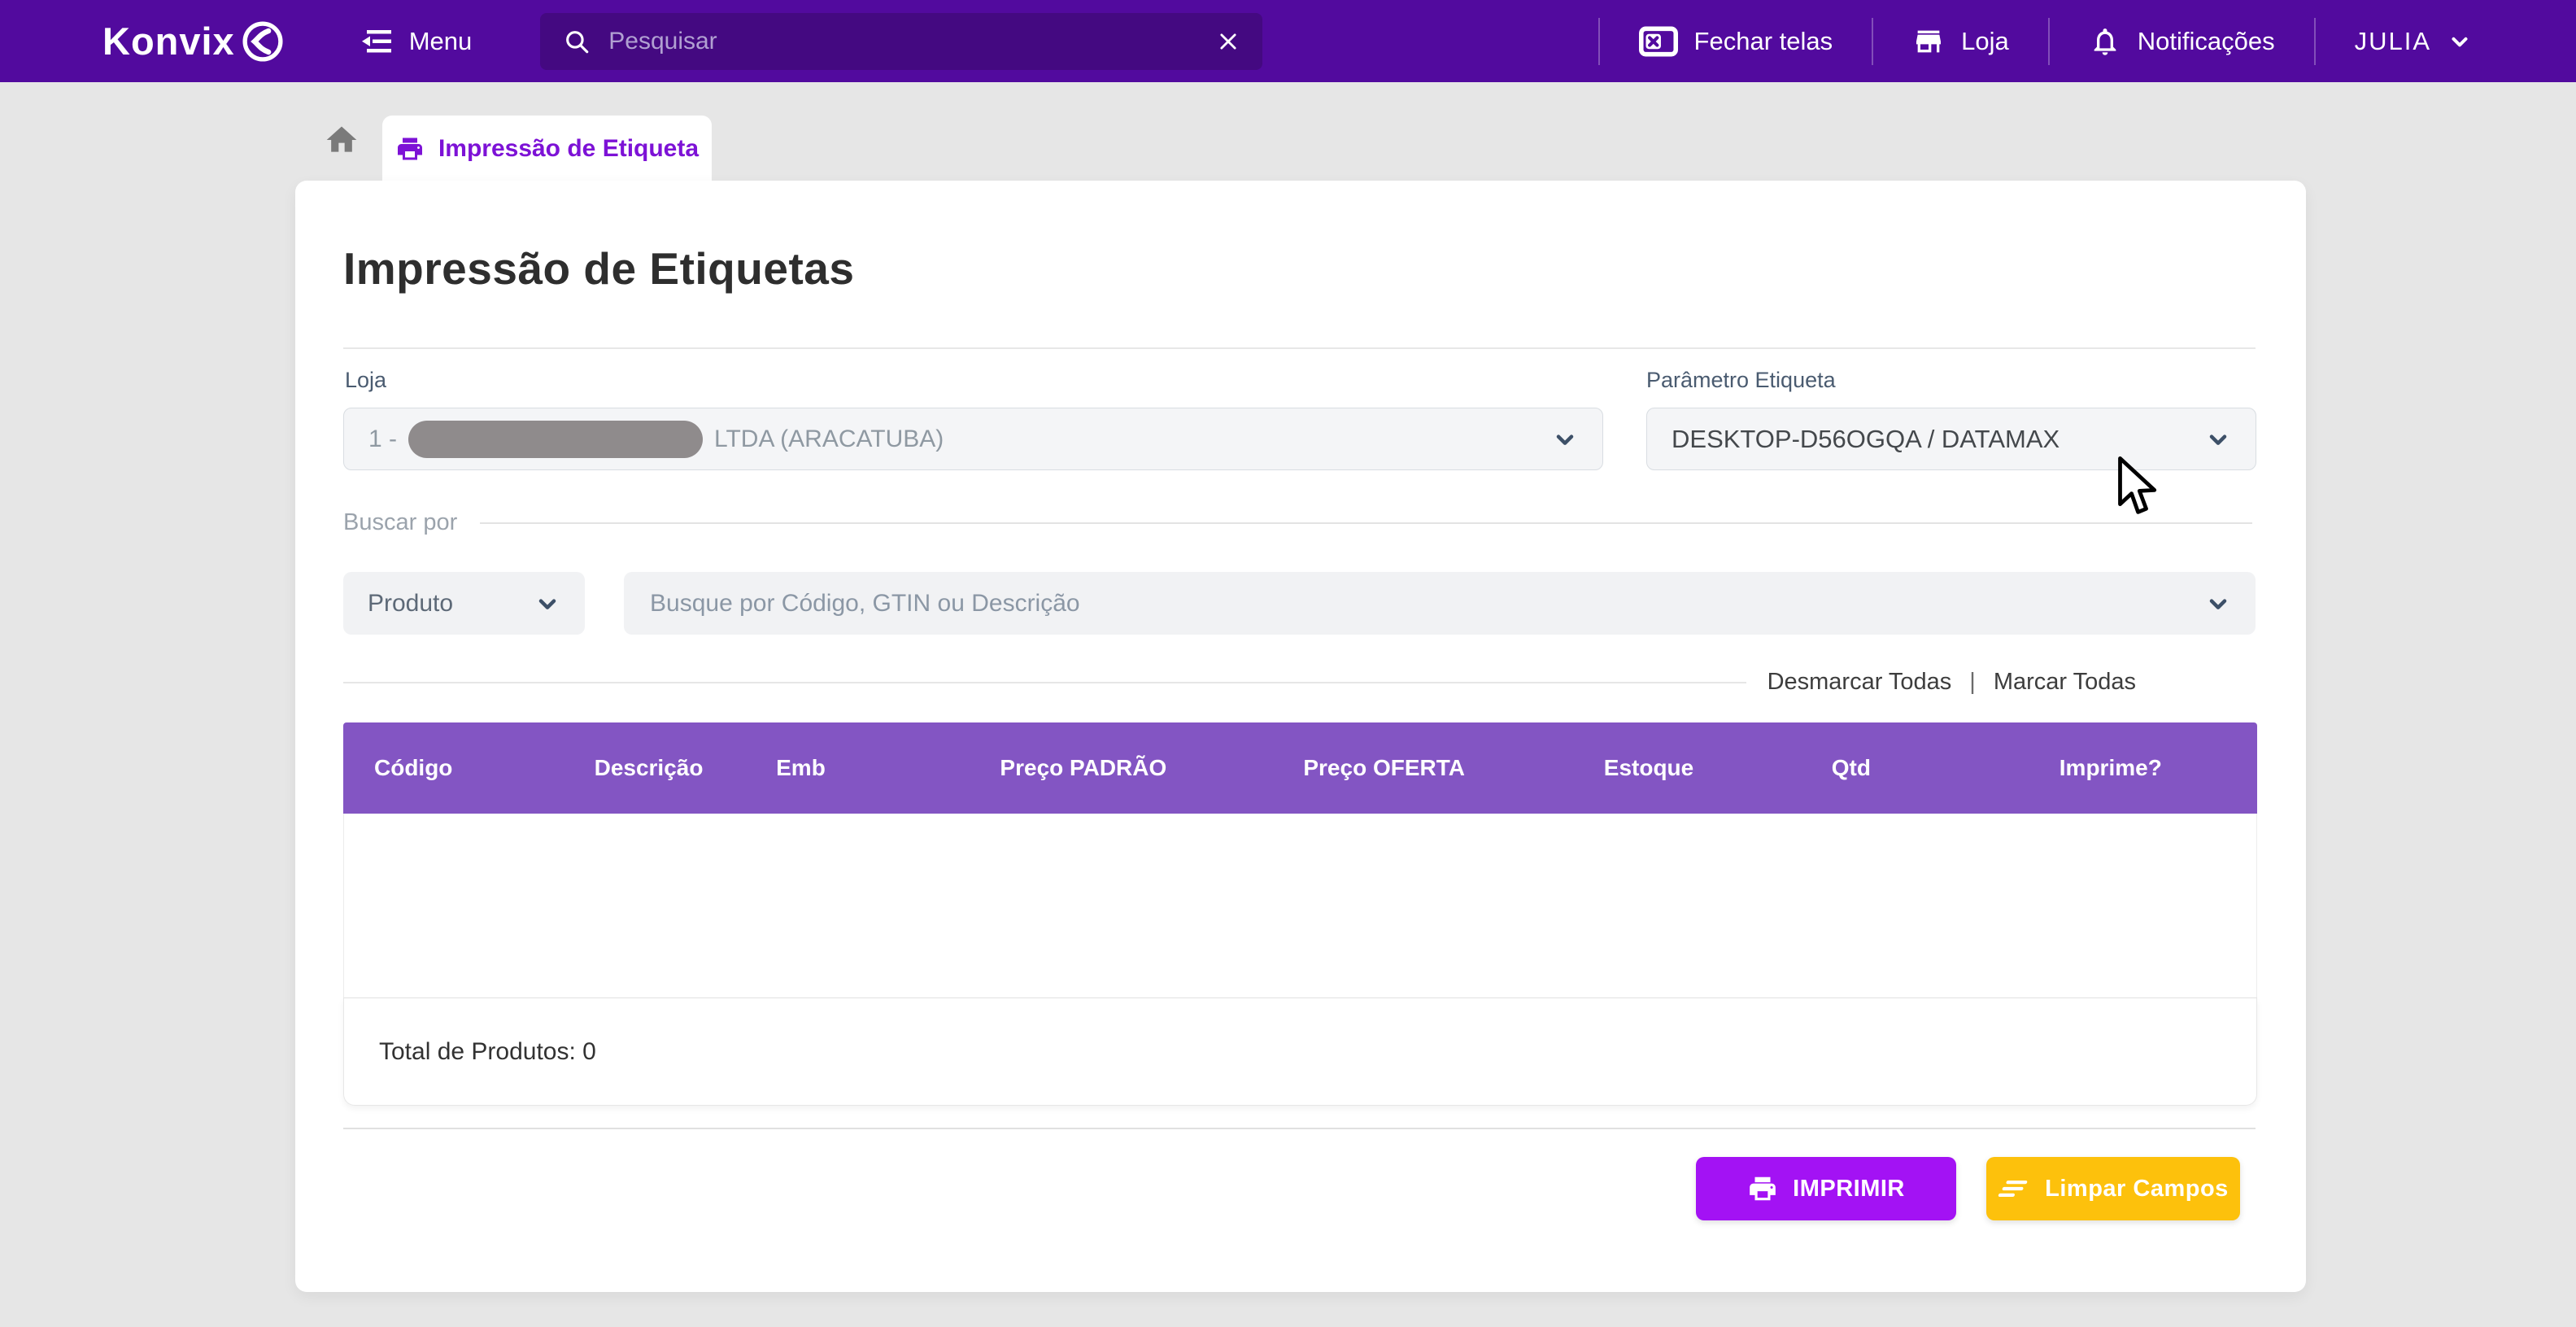 The height and width of the screenshot is (1327, 2576). I want to click on column-header-preco-oferta: Preço OFERTA, so click(1384, 767).